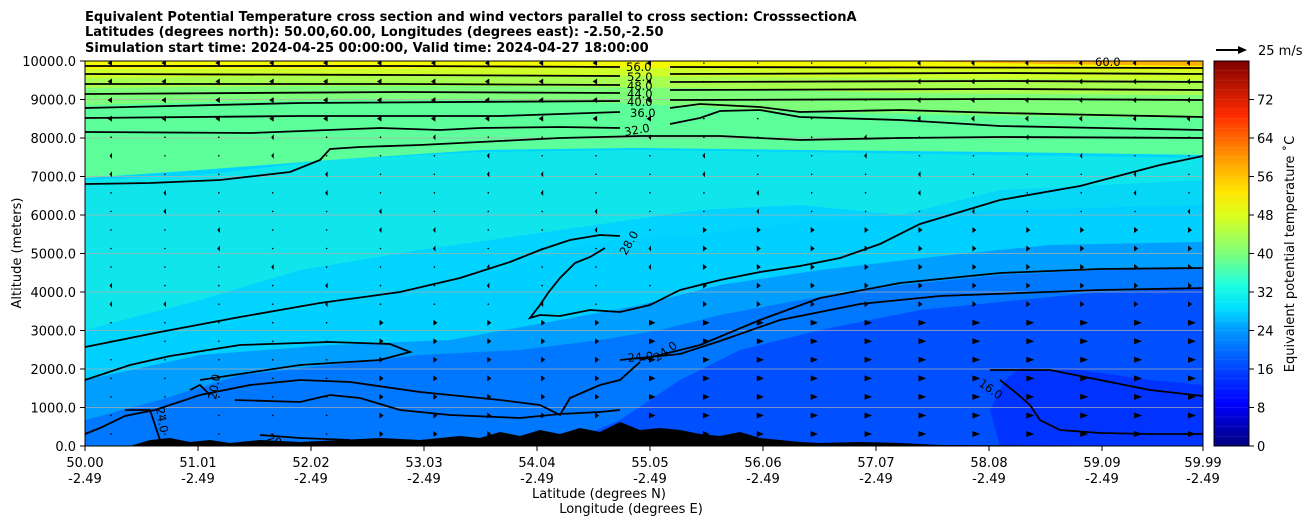  What do you see at coordinates (1242, 50) in the screenshot?
I see `quiver-key-arrow-head` at bounding box center [1242, 50].